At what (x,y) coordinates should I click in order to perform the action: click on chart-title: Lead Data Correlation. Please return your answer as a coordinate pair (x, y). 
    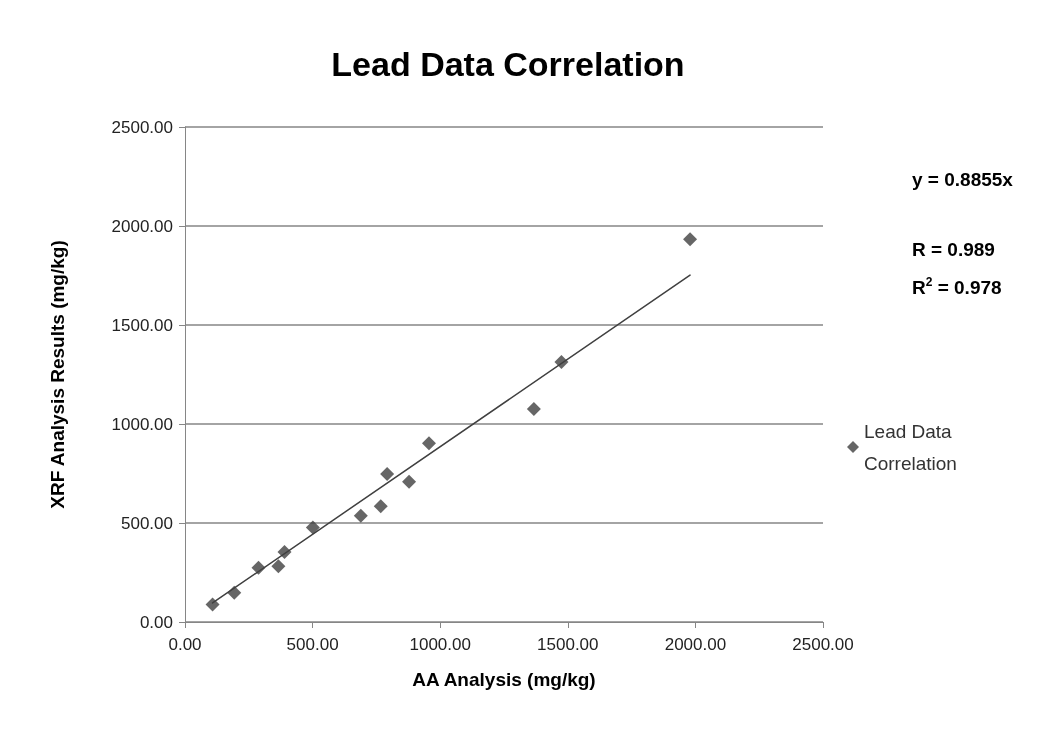
    Looking at the image, I should click on (508, 64).